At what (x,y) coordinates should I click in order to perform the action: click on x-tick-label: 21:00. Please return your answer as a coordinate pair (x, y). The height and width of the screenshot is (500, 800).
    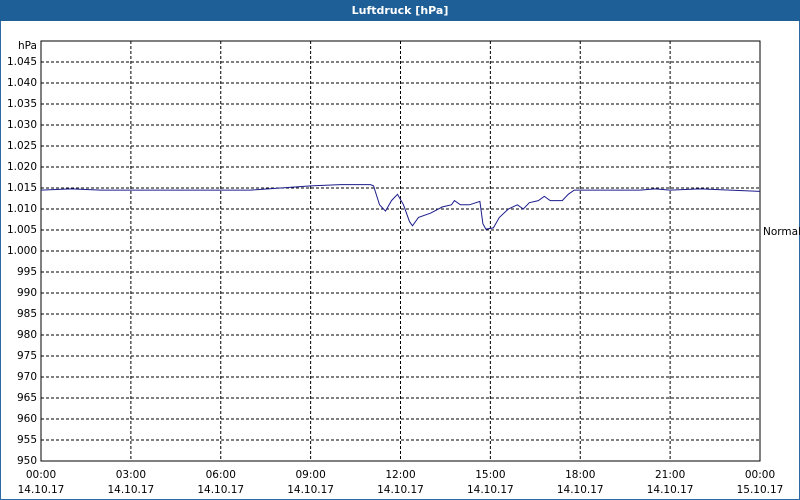
    Looking at the image, I should click on (670, 475).